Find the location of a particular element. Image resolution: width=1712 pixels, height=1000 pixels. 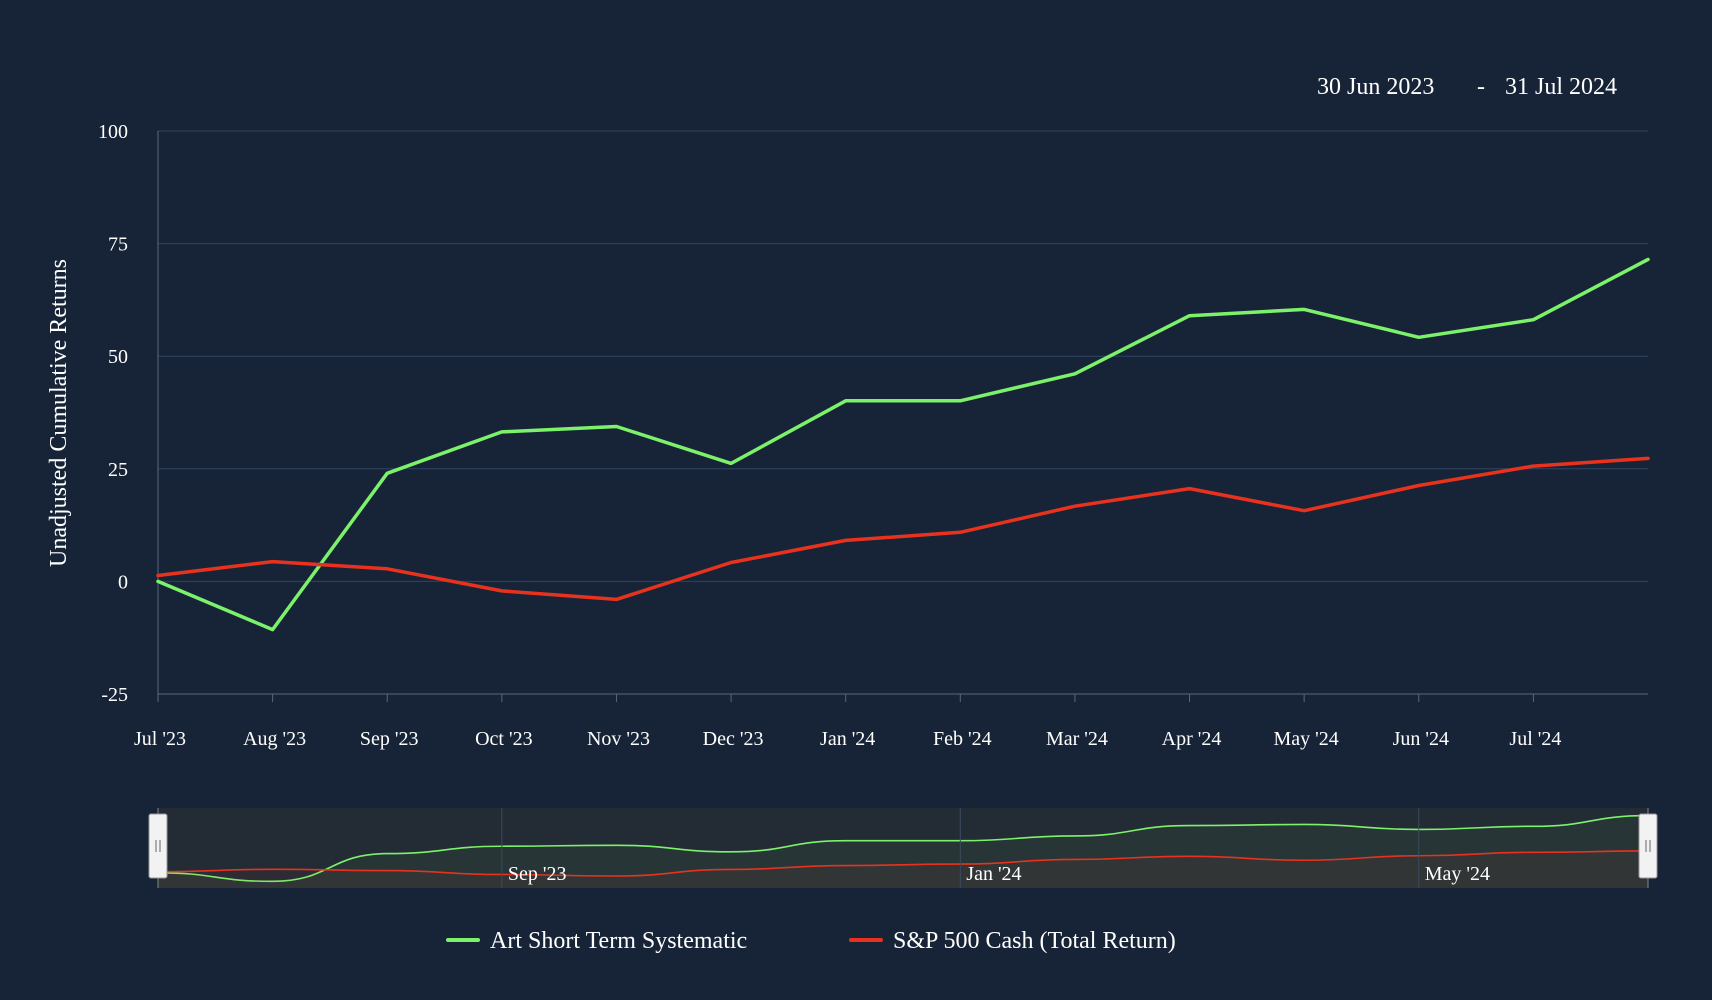

x-tick-label: Feb '24 is located at coordinates (962, 739).